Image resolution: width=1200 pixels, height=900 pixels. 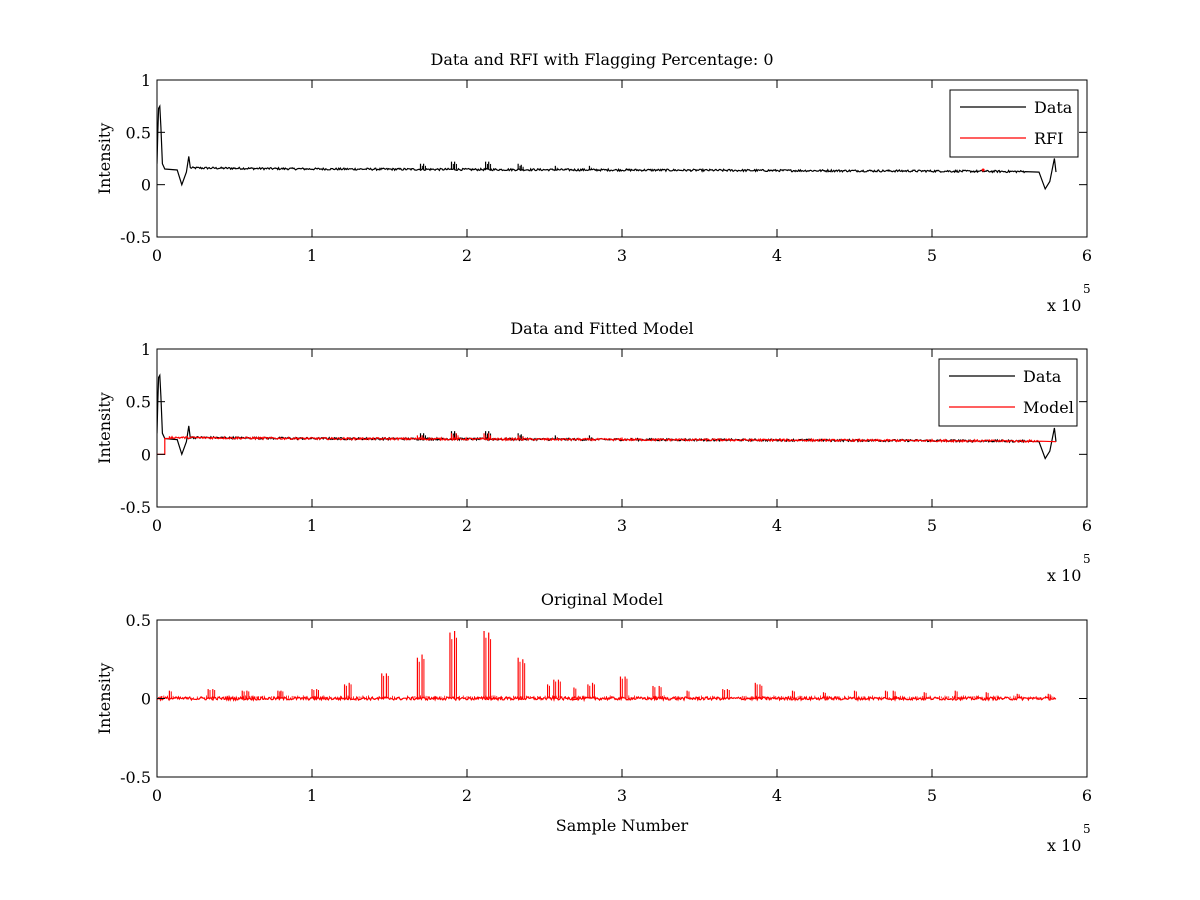 What do you see at coordinates (601, 328) in the screenshot?
I see `chart-title: Data and Fitted Model` at bounding box center [601, 328].